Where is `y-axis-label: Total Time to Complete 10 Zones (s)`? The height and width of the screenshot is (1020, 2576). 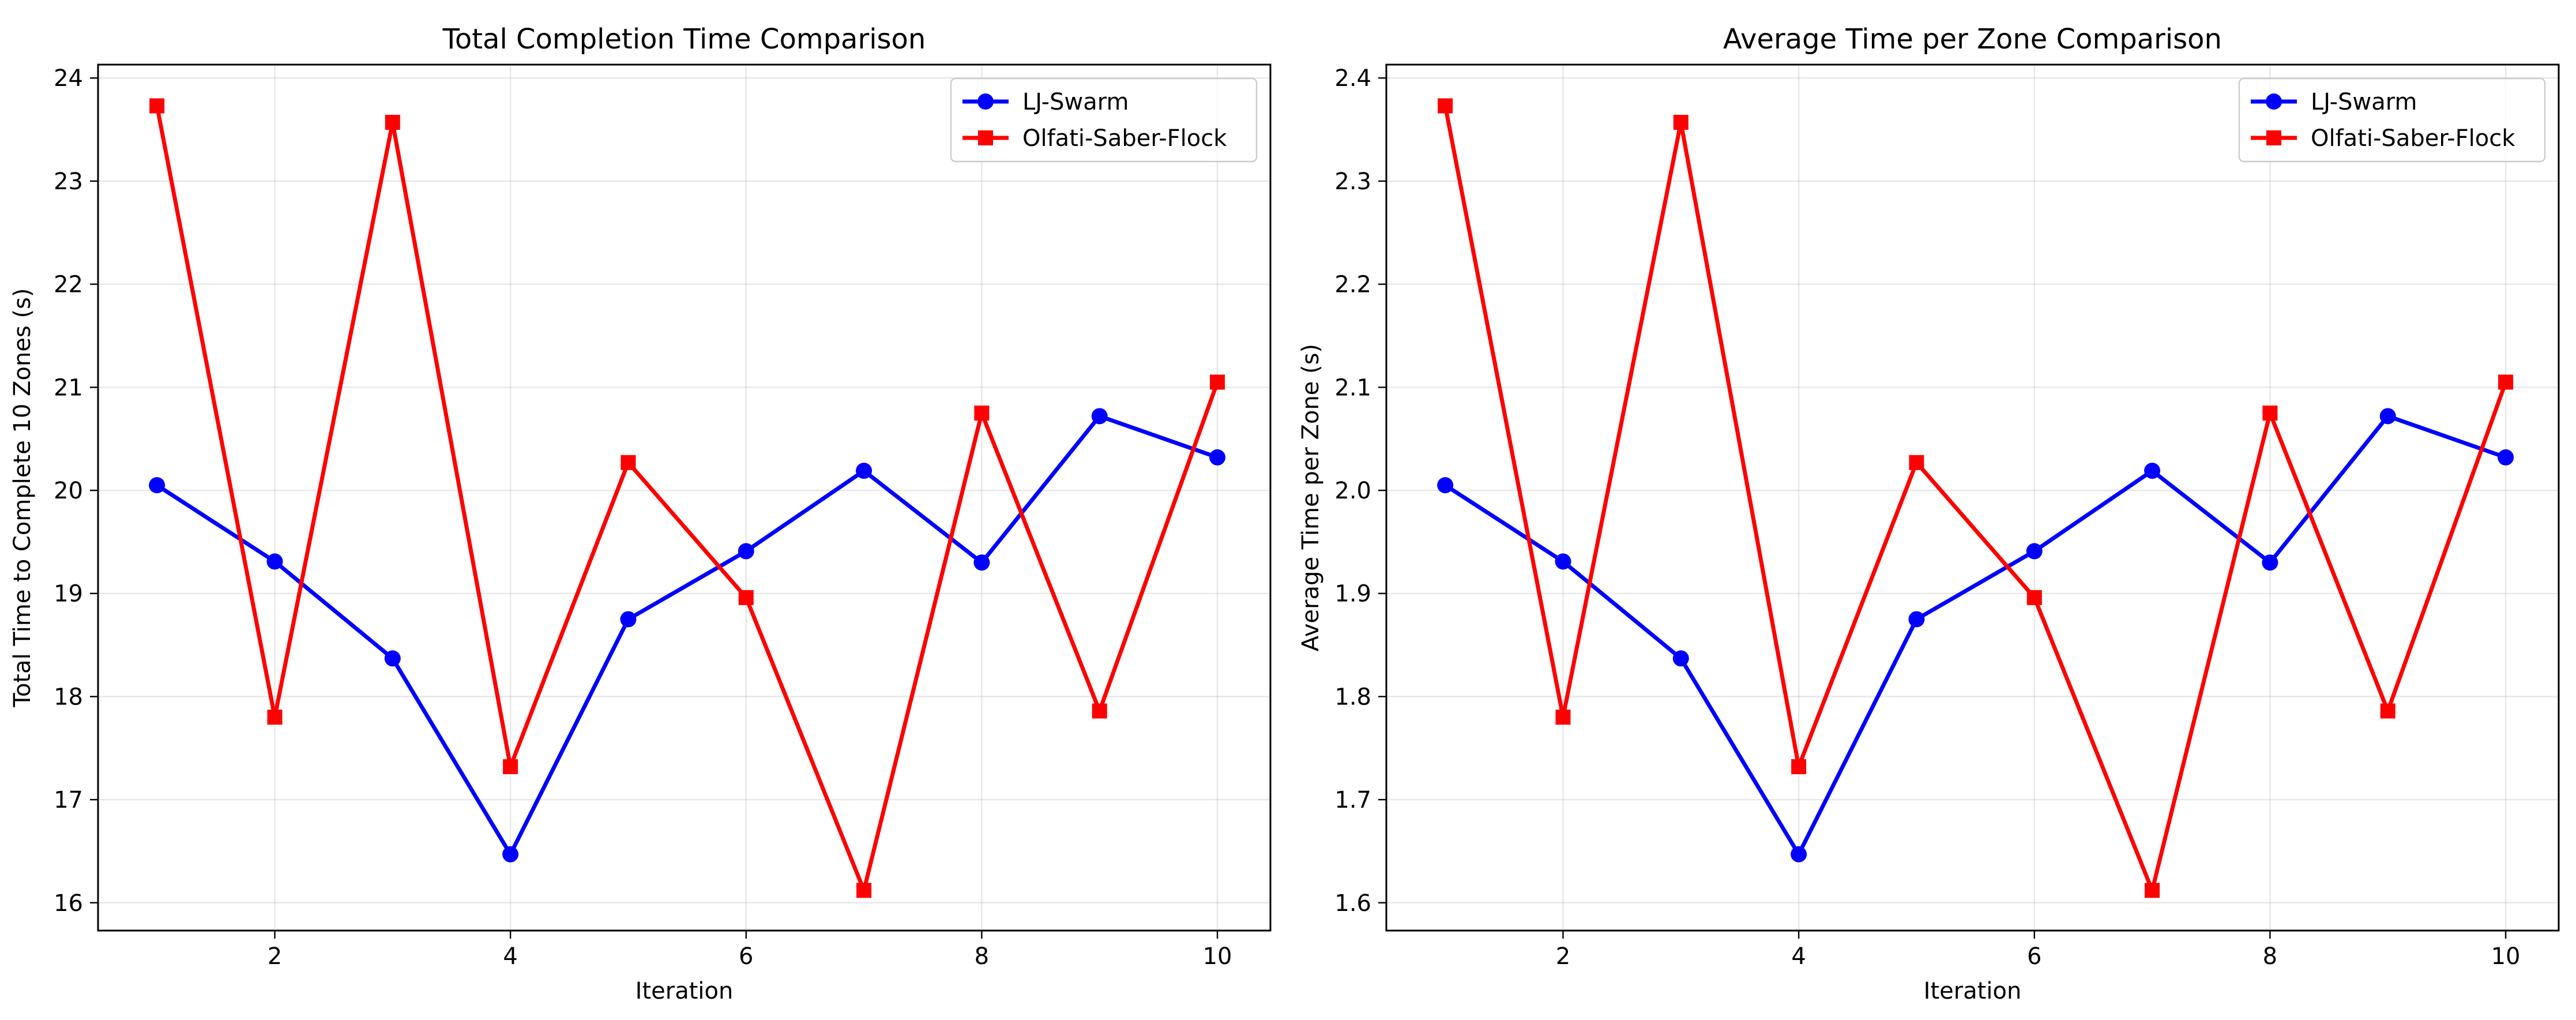
y-axis-label: Total Time to Complete 10 Zones (s) is located at coordinates (22, 497).